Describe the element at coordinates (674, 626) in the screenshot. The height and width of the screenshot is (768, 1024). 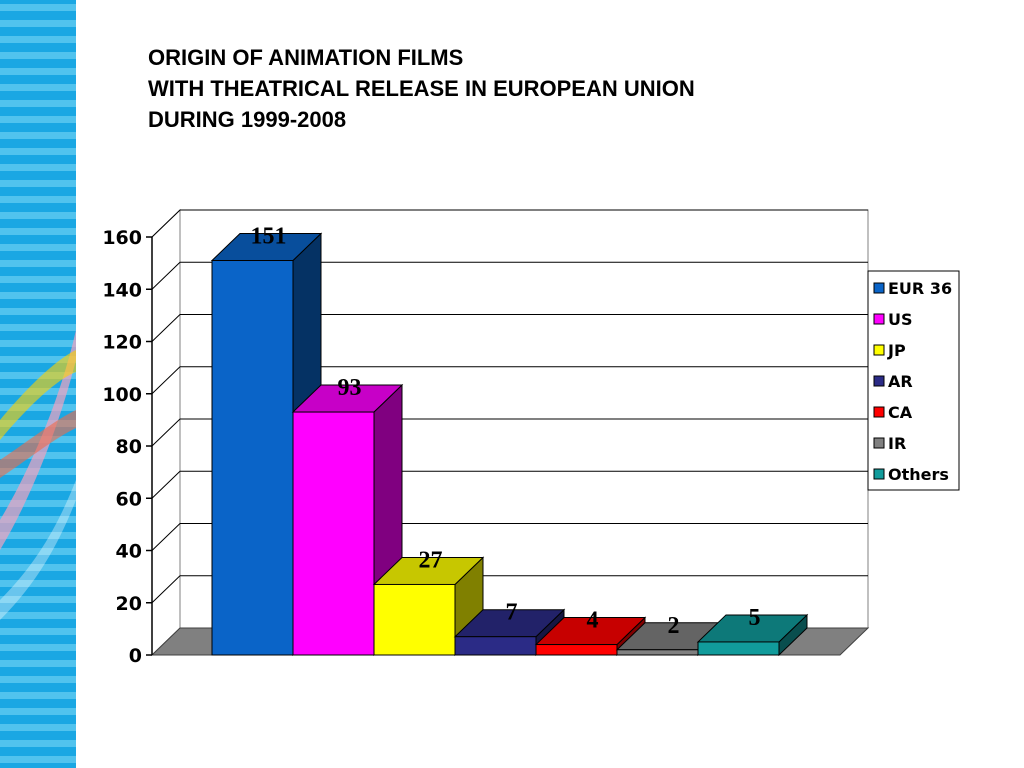
I see `data-label: 2` at that location.